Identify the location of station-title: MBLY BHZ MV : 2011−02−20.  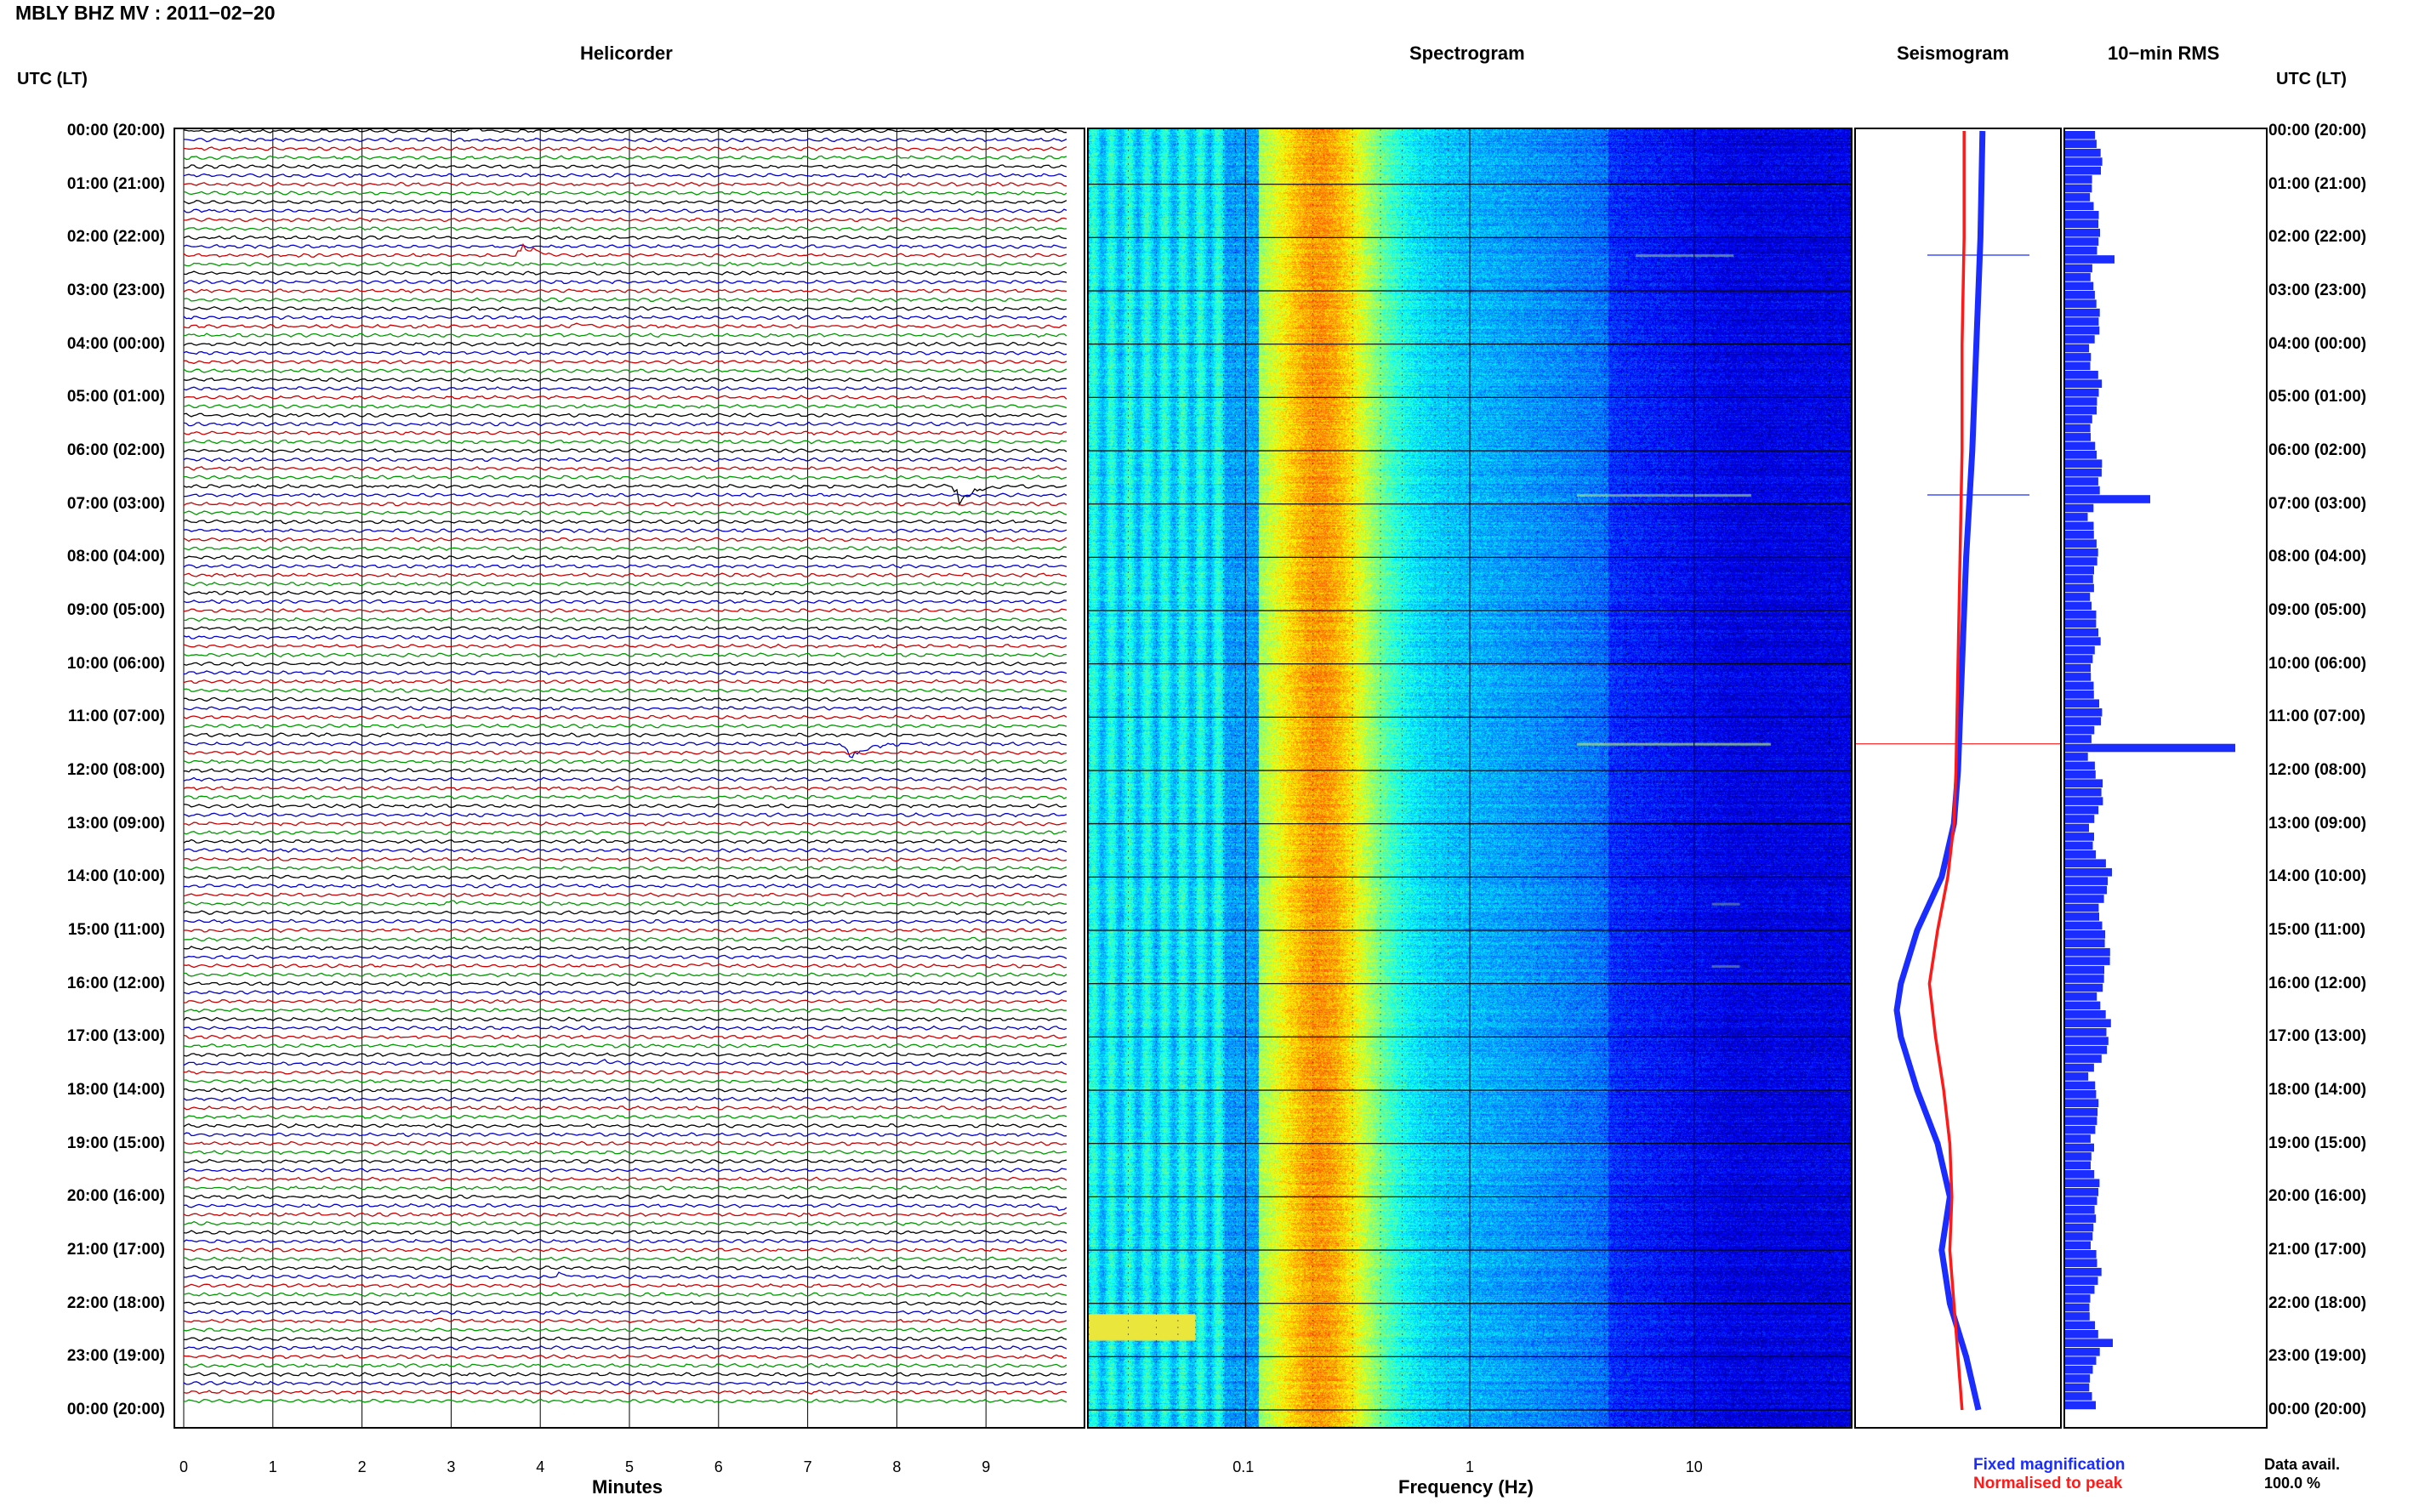
(145, 13).